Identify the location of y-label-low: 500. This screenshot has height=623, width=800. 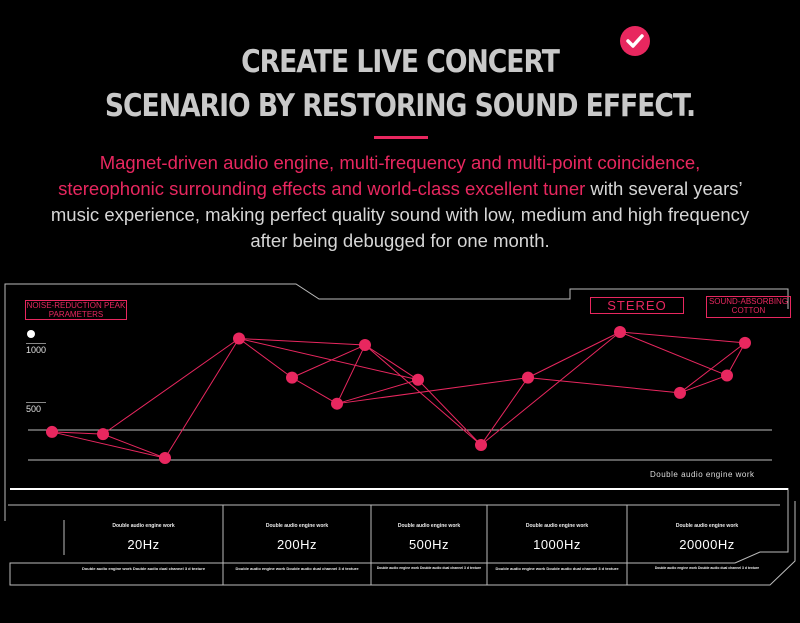
(34, 409).